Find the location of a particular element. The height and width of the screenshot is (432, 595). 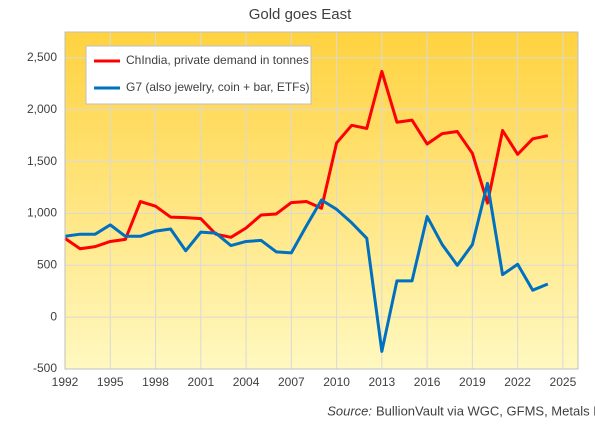

y-tick-label: 0 is located at coordinates (53, 316).